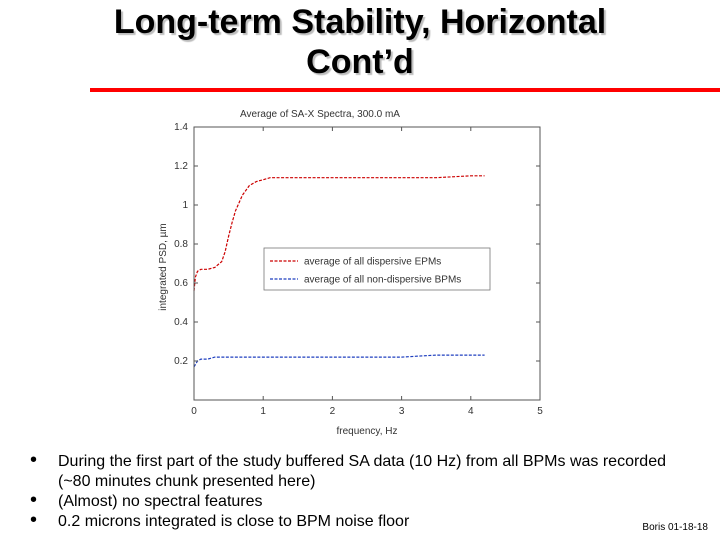  I want to click on chart-series, so click(339, 271).